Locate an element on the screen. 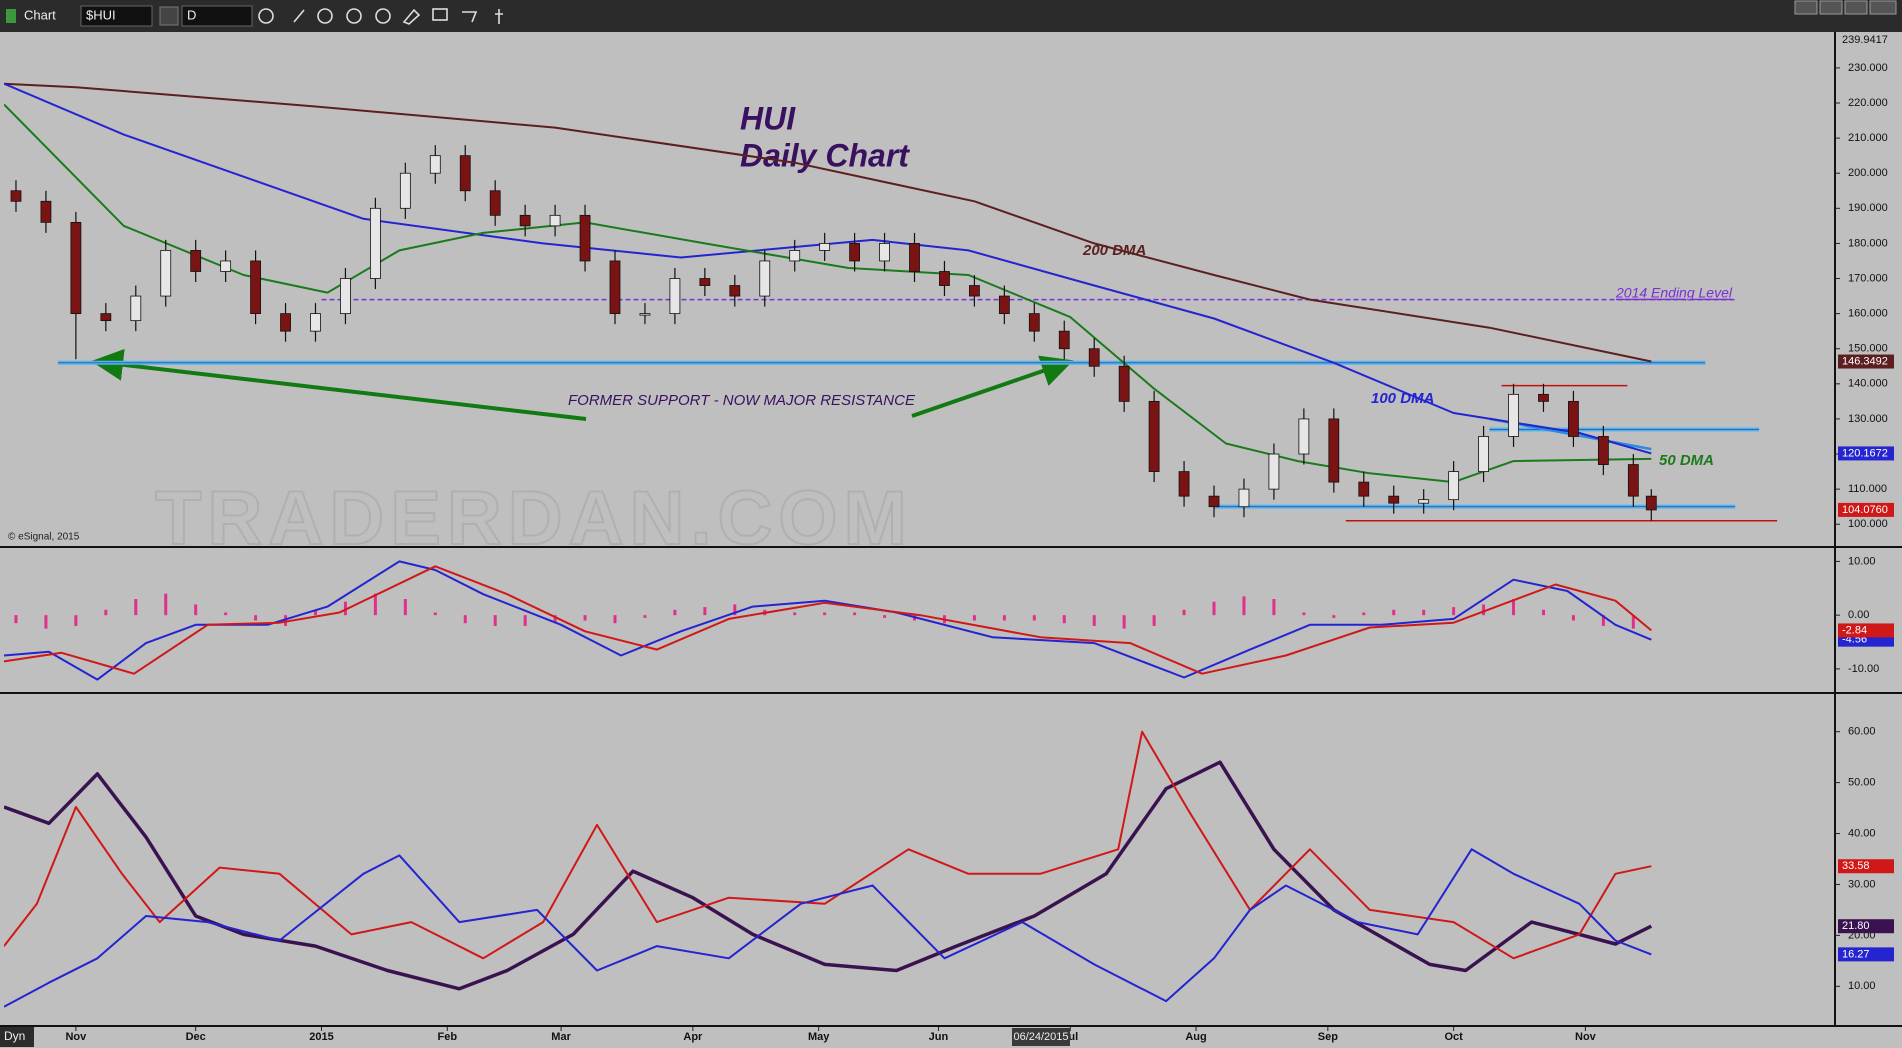 The image size is (1902, 1048). ma-label: 200 DMA is located at coordinates (1114, 250).